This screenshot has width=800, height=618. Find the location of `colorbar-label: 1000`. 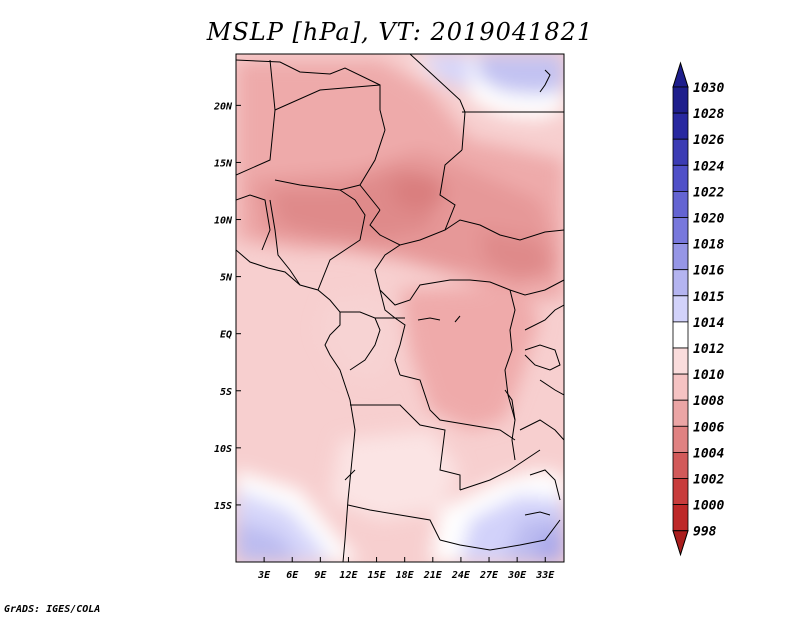

colorbar-label: 1000 is located at coordinates (708, 506).